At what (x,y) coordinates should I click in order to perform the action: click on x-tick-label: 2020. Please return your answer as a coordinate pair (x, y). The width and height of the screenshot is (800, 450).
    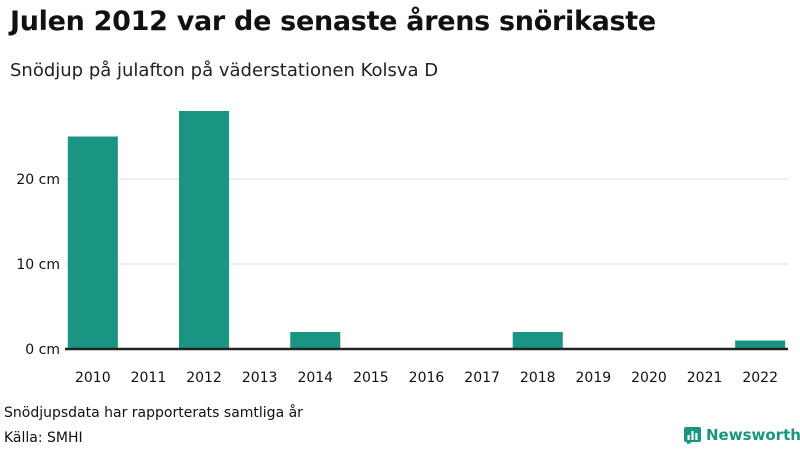
    Looking at the image, I should click on (649, 378).